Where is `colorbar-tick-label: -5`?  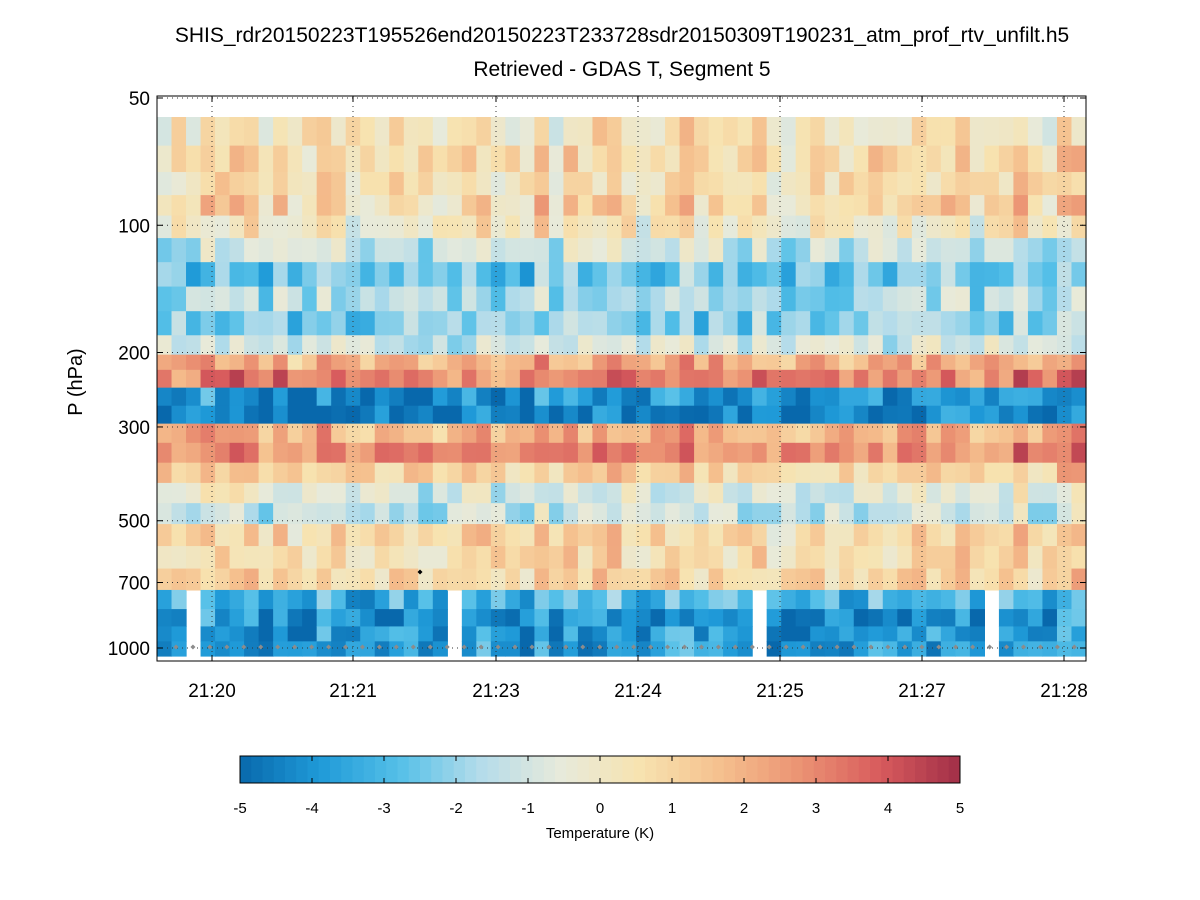 colorbar-tick-label: -5 is located at coordinates (239, 808).